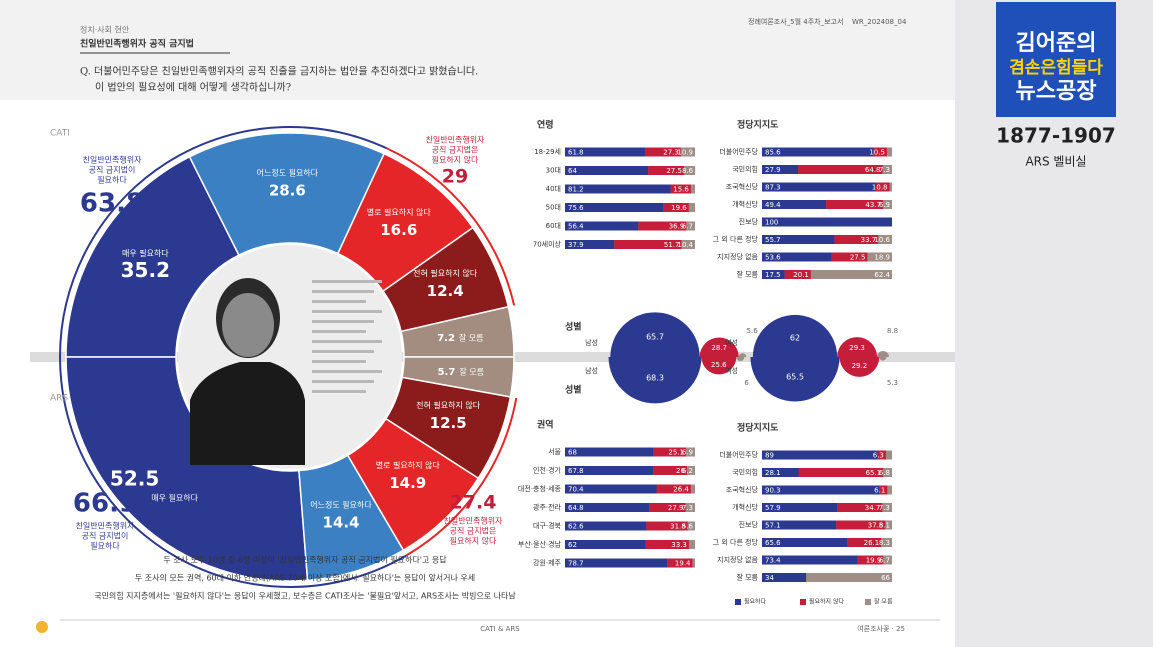 The width and height of the screenshot is (1153, 647). What do you see at coordinates (884, 561) in the screenshot?
I see `bar-value: 6.7` at bounding box center [884, 561].